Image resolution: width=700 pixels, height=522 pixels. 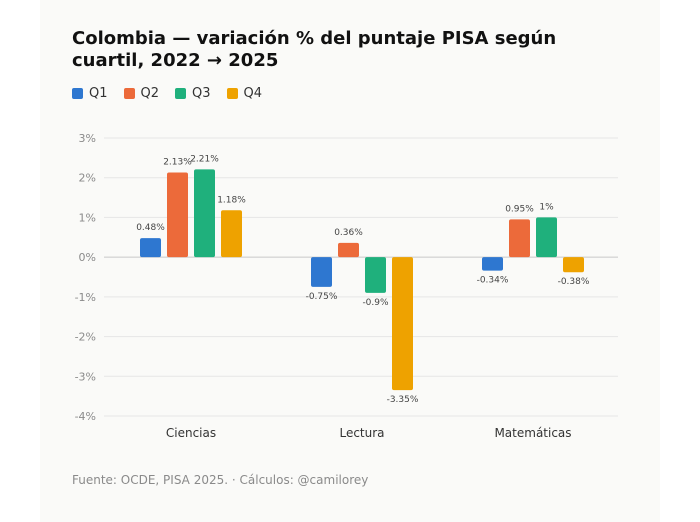 I want to click on bar-value-label: -0.34%, so click(x=493, y=281).